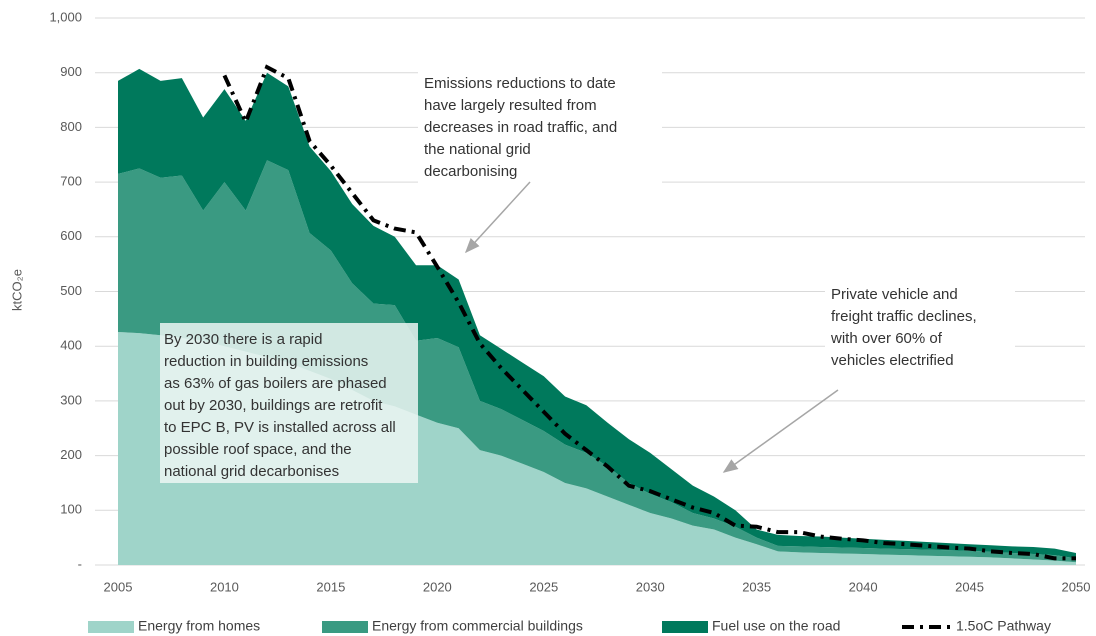 The height and width of the screenshot is (636, 1096). What do you see at coordinates (520, 83) in the screenshot?
I see `annotation-text: Emissions reductions to date` at bounding box center [520, 83].